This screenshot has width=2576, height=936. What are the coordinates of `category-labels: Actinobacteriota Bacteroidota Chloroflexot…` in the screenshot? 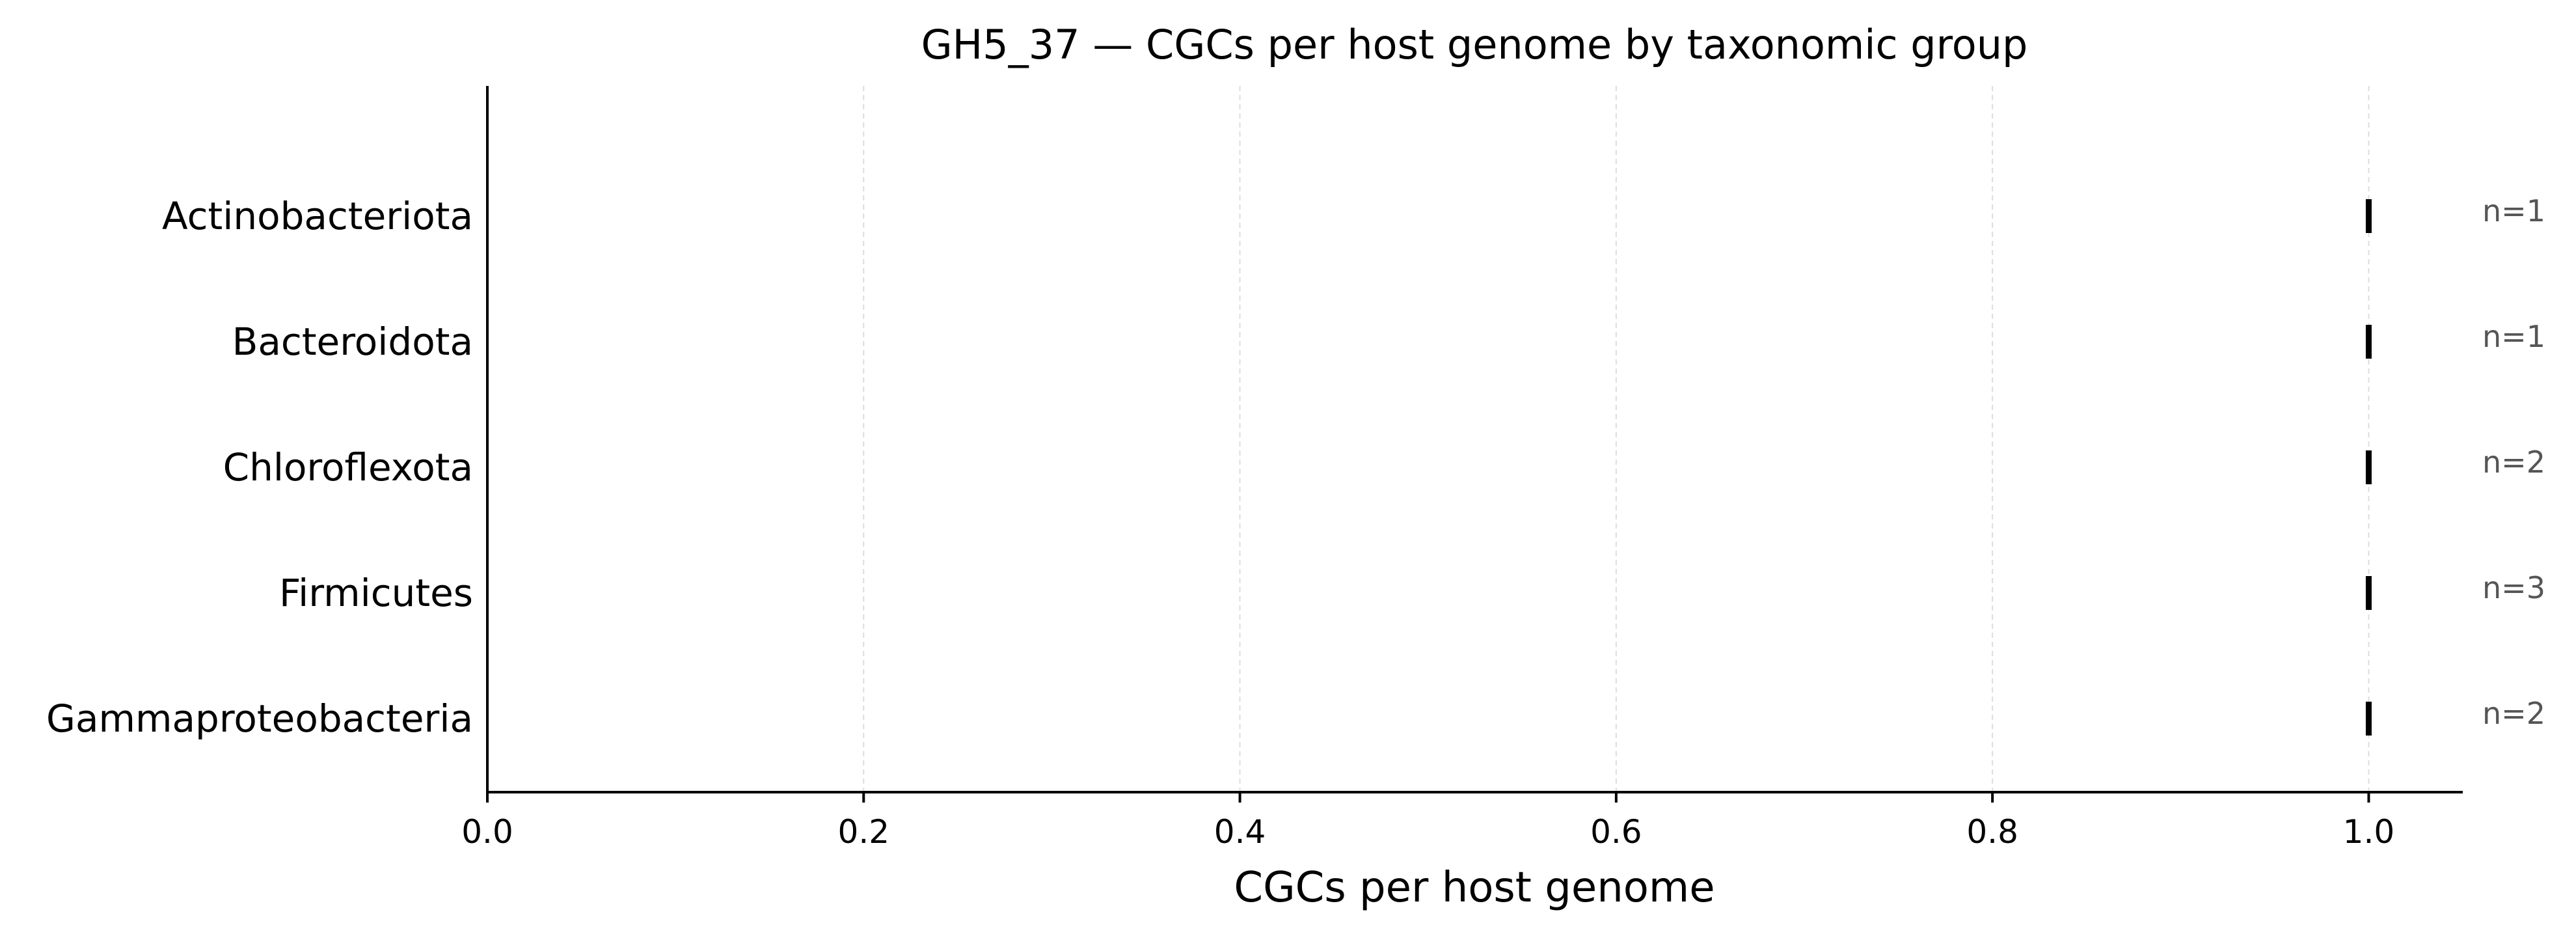 It's located at (259, 468).